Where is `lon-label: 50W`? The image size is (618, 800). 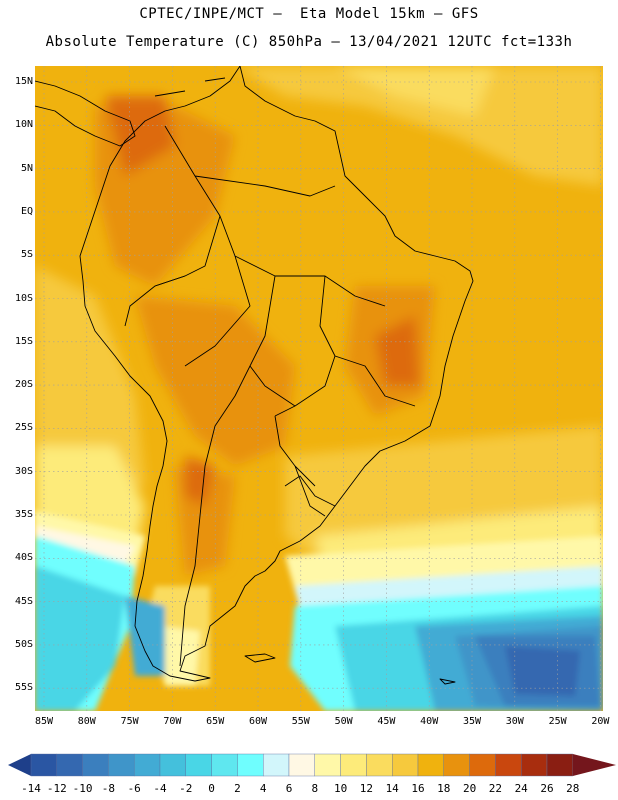
lon-label: 50W is located at coordinates (343, 721).